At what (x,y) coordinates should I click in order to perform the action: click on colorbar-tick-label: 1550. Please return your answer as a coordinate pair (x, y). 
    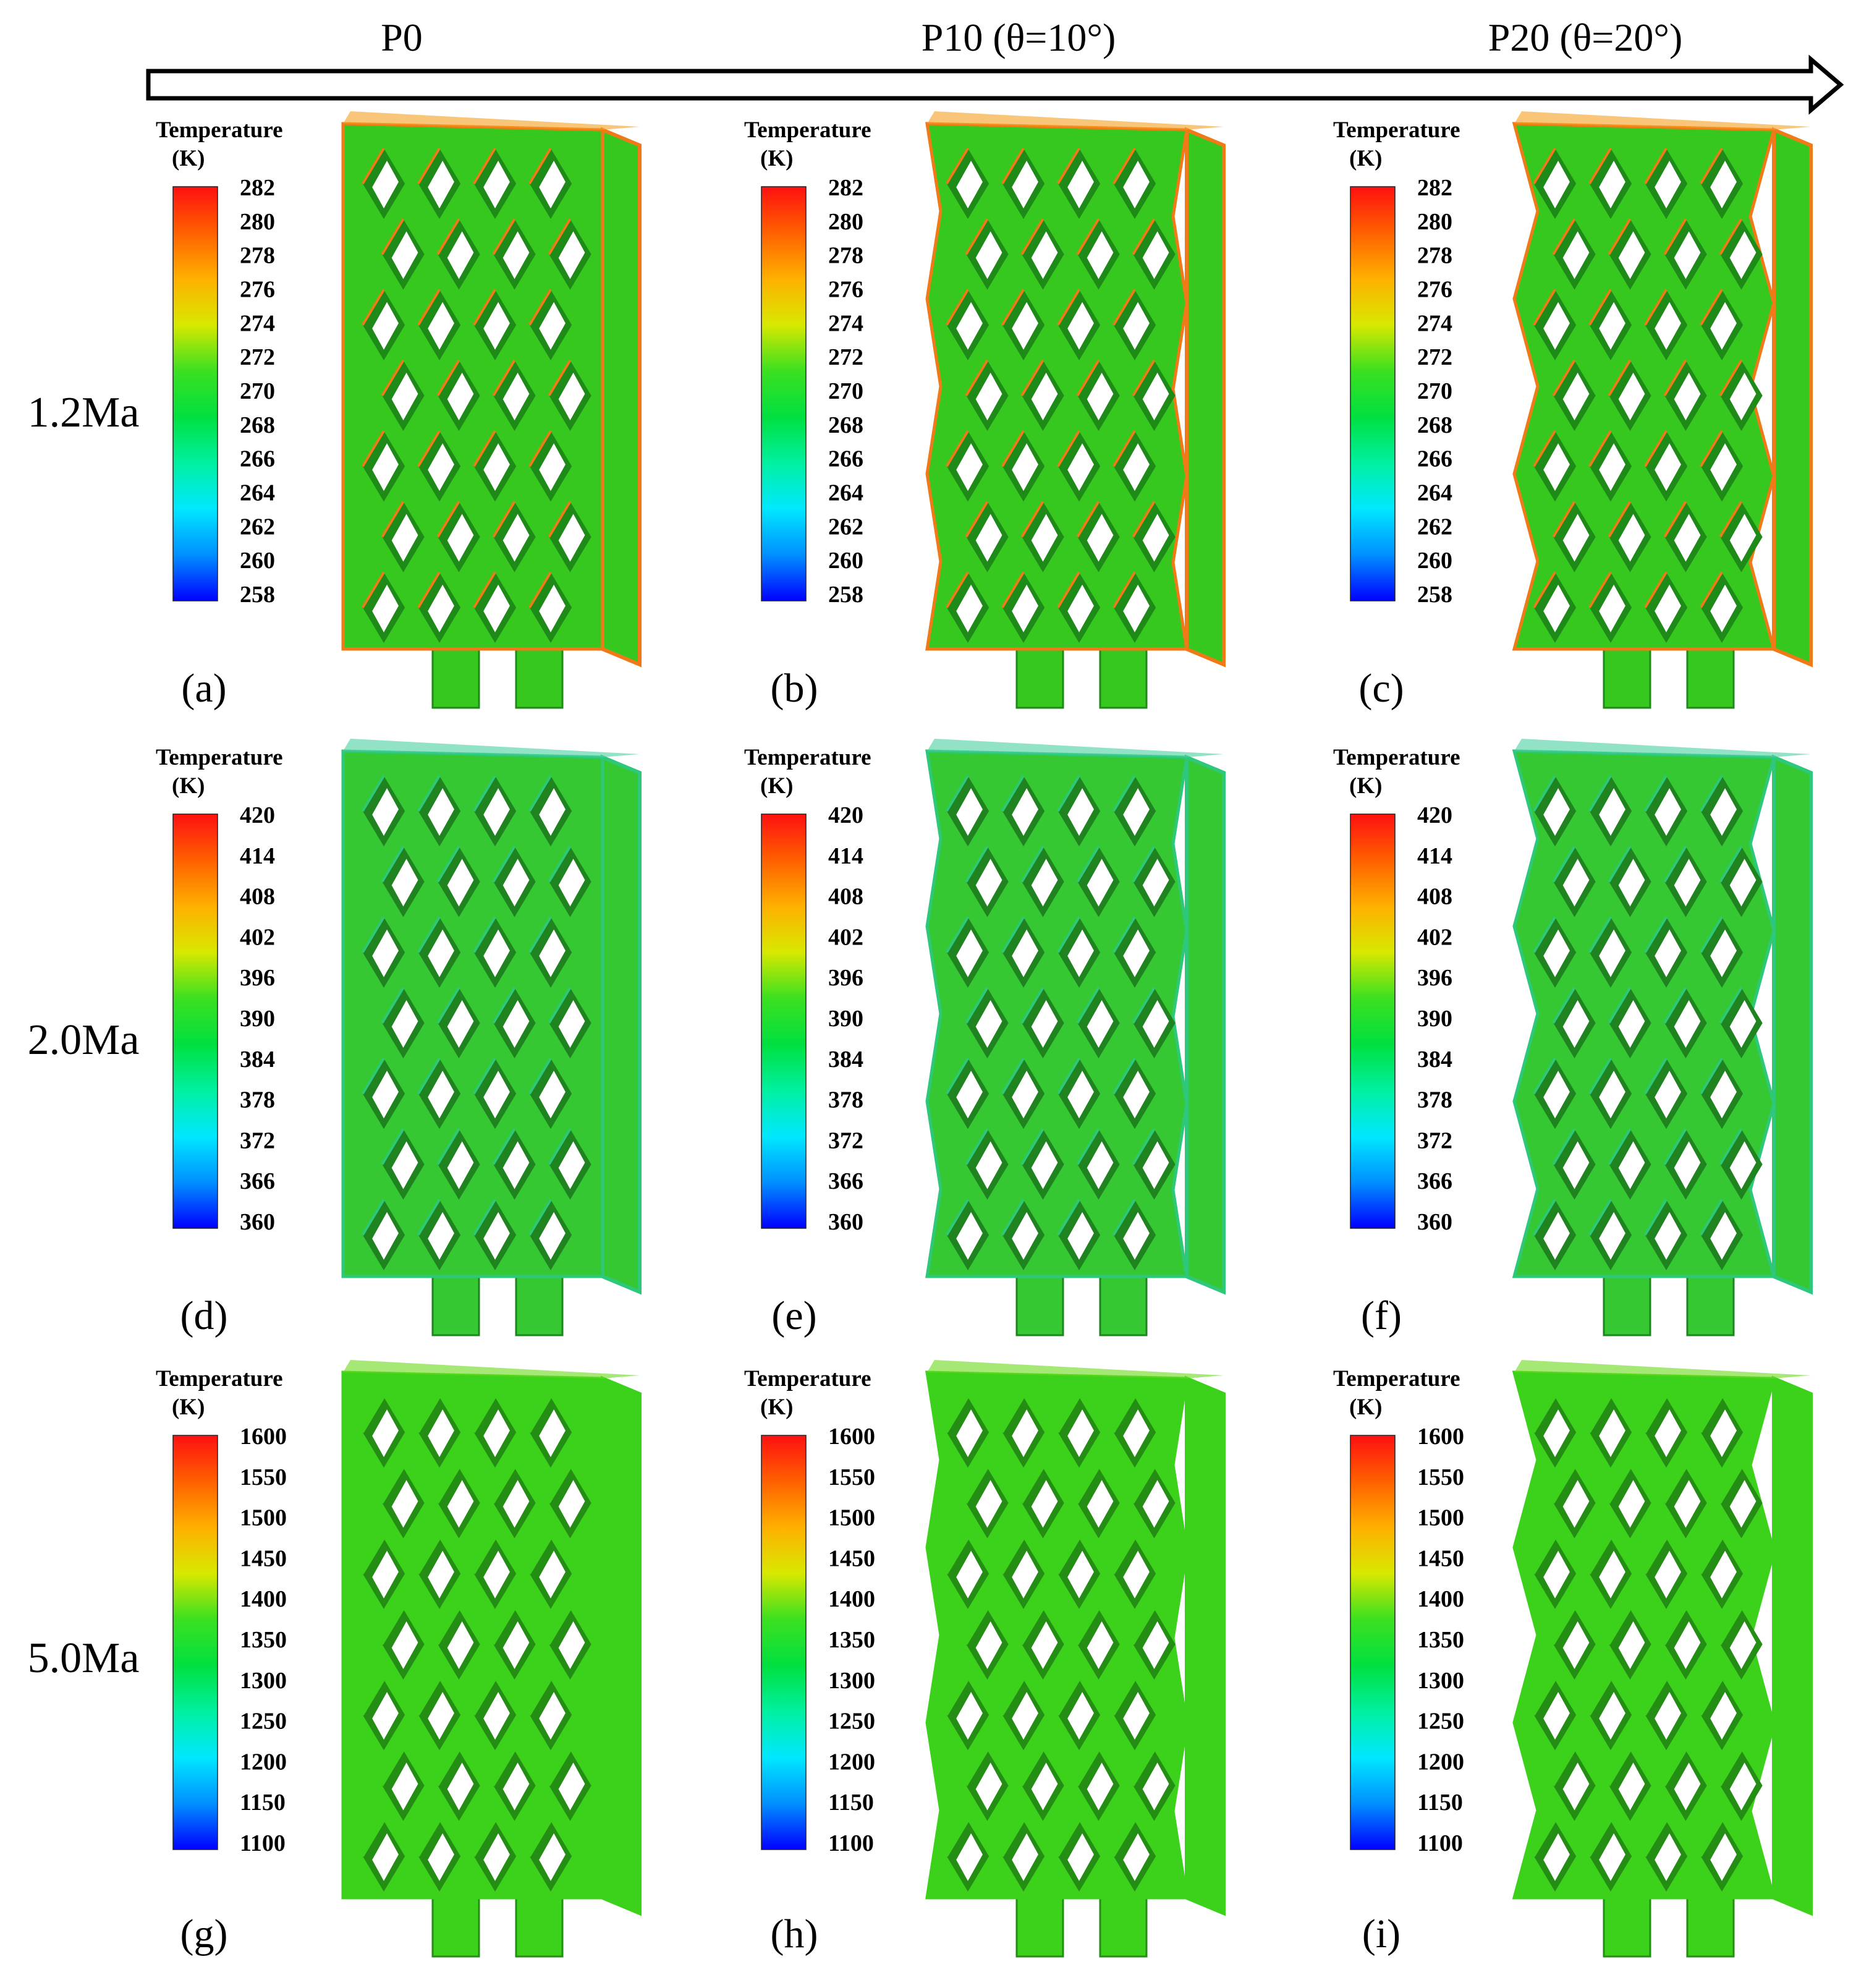
    Looking at the image, I should click on (263, 1477).